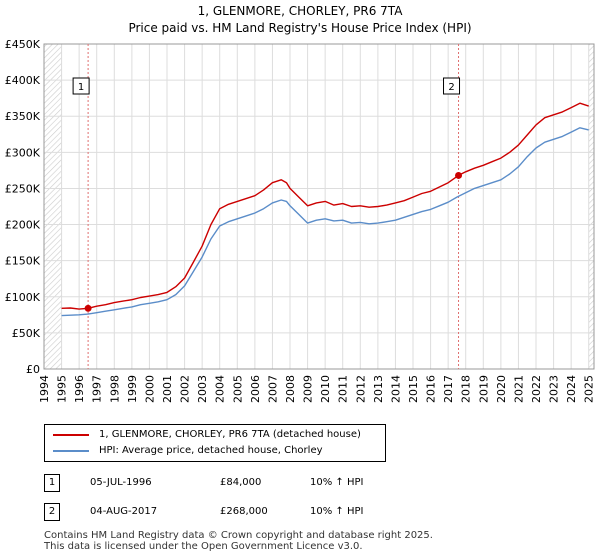 The height and width of the screenshot is (560, 600). Describe the element at coordinates (62, 389) in the screenshot. I see `x-tick-label: 1995` at that location.